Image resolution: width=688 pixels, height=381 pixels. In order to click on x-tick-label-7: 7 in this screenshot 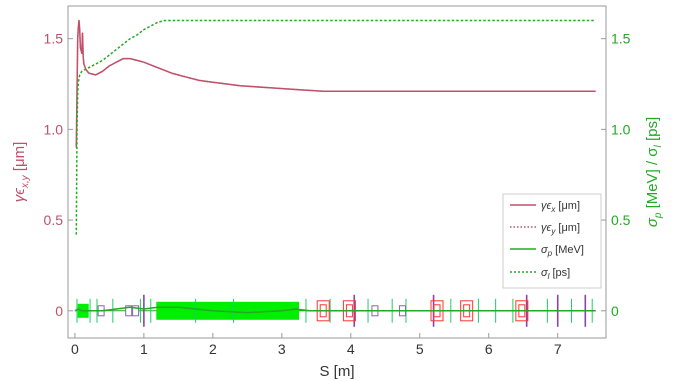, I will do `click(558, 349)`.